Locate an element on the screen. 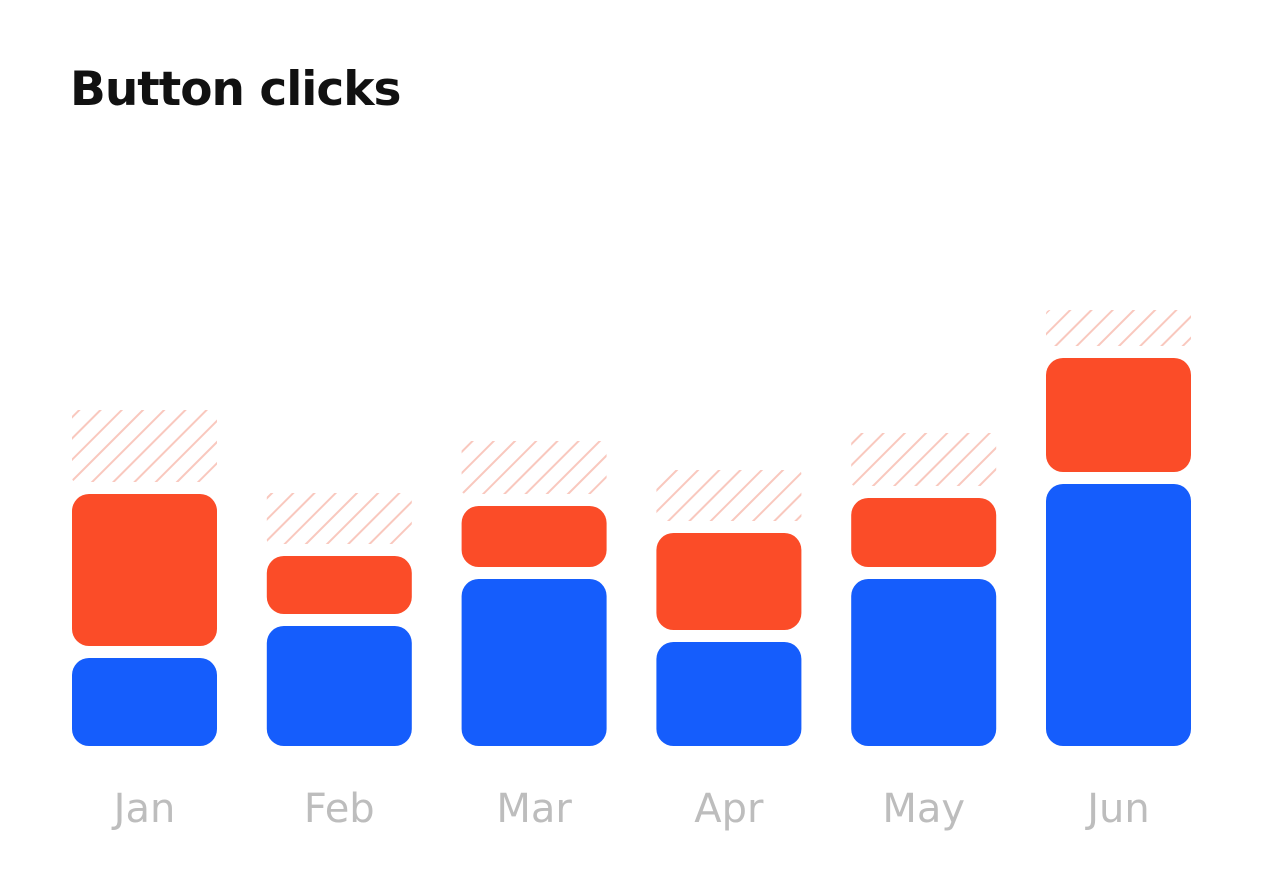 This screenshot has width=1263, height=891. x-tick-label-jun: Jun is located at coordinates (1117, 809).